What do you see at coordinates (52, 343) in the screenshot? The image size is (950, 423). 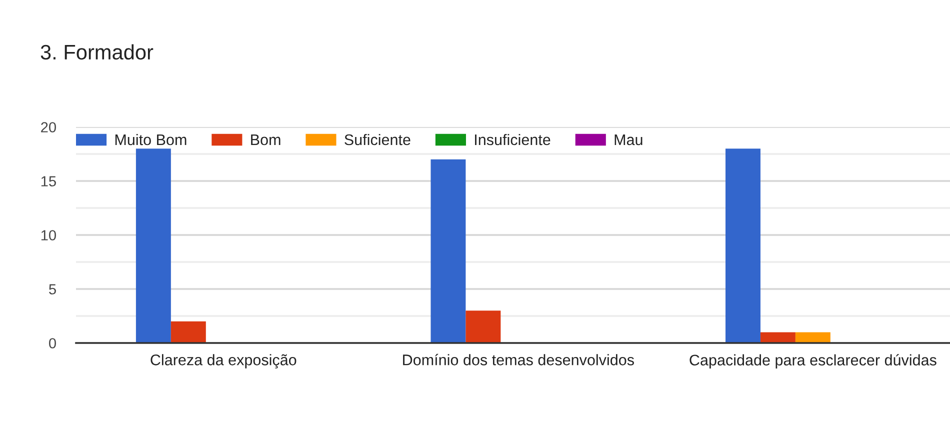 I see `y-tick-label: 0` at bounding box center [52, 343].